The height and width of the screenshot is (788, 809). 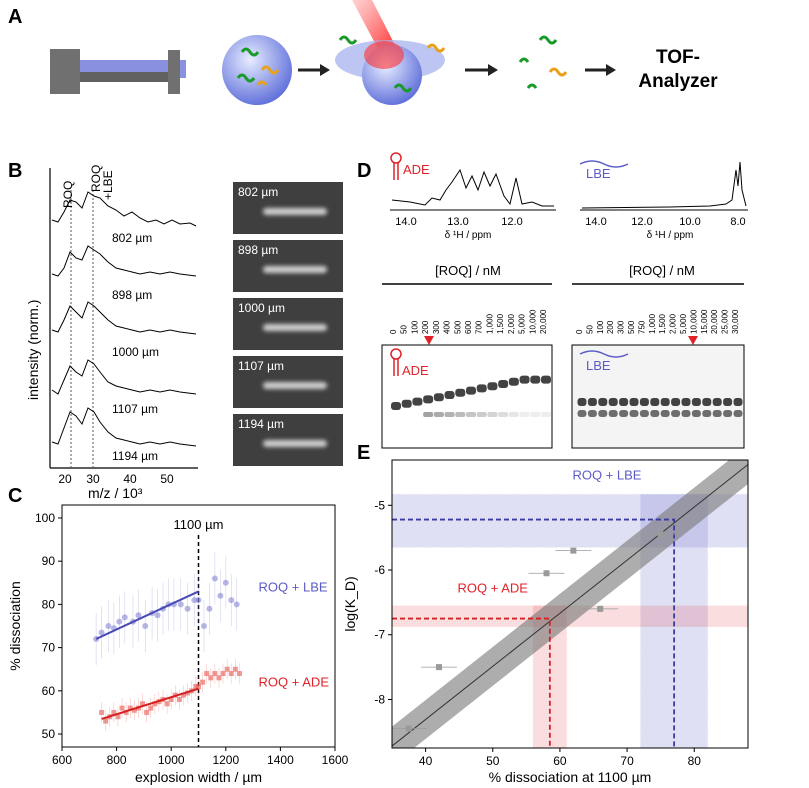 I want to click on arrow-icon, so click(x=481, y=70).